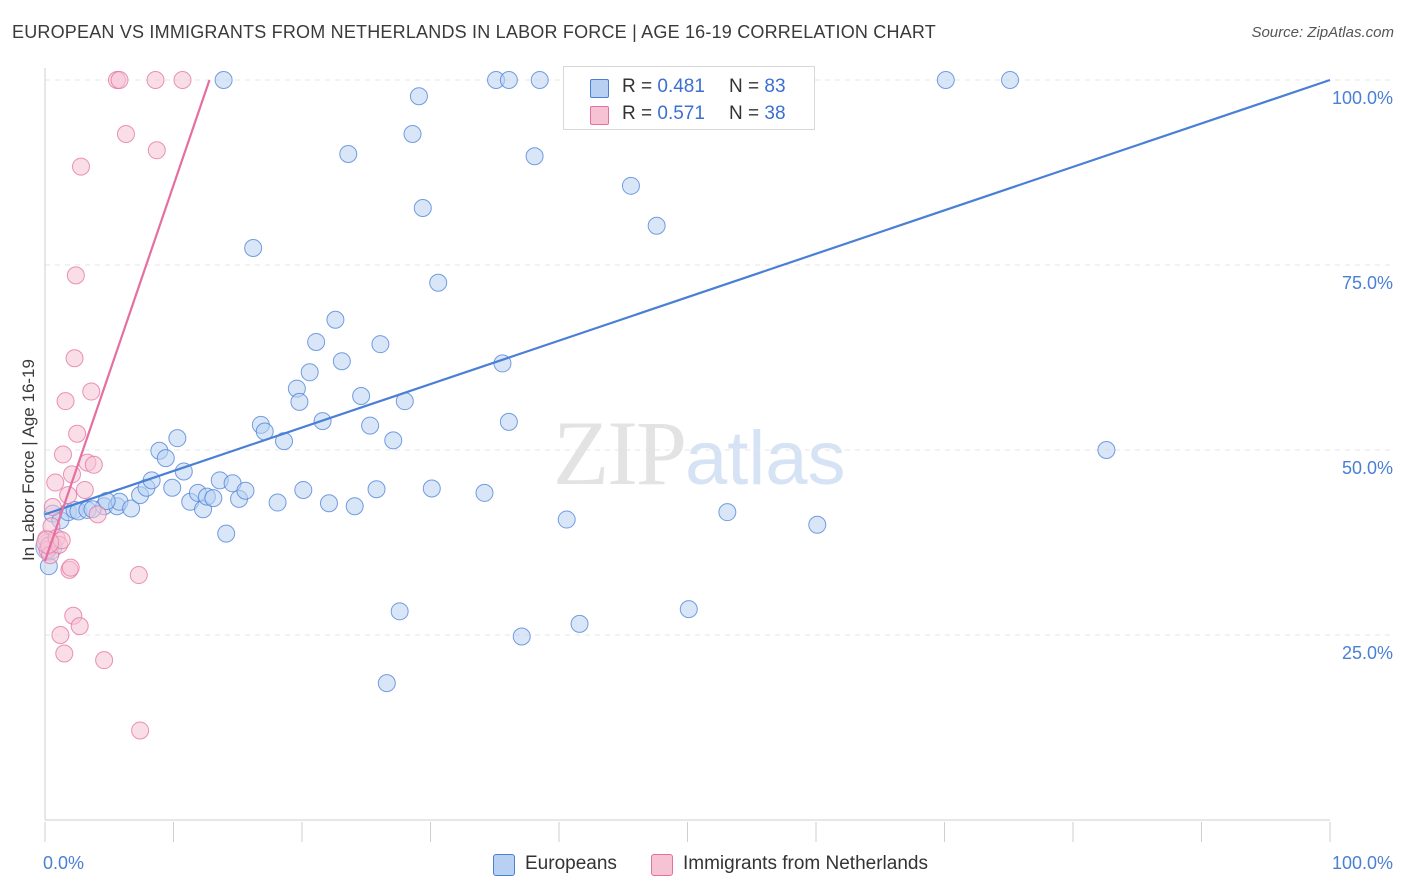  I want to click on immigrants-points, so click(114, 405).